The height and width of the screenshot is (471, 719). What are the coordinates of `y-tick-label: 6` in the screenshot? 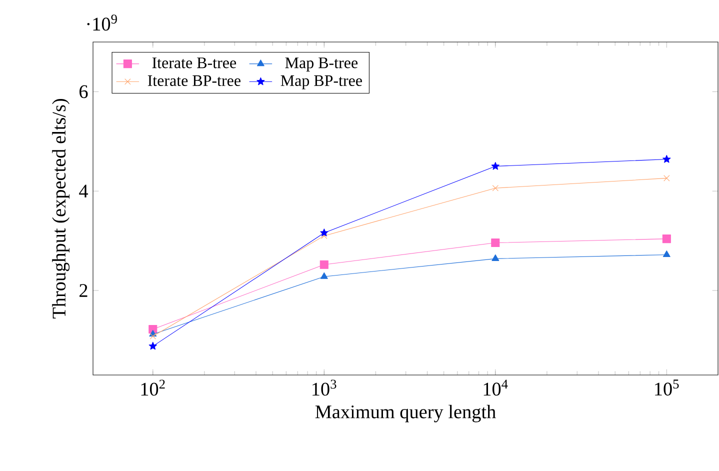 It's located at (84, 91).